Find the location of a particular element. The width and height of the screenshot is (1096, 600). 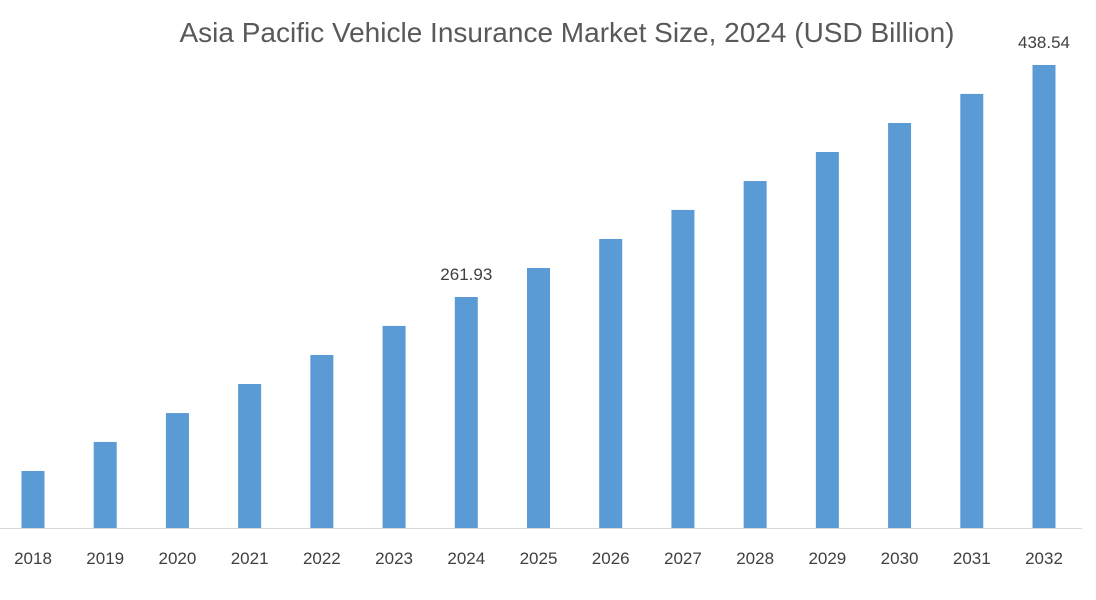

x-tick-label: 2028 is located at coordinates (755, 558).